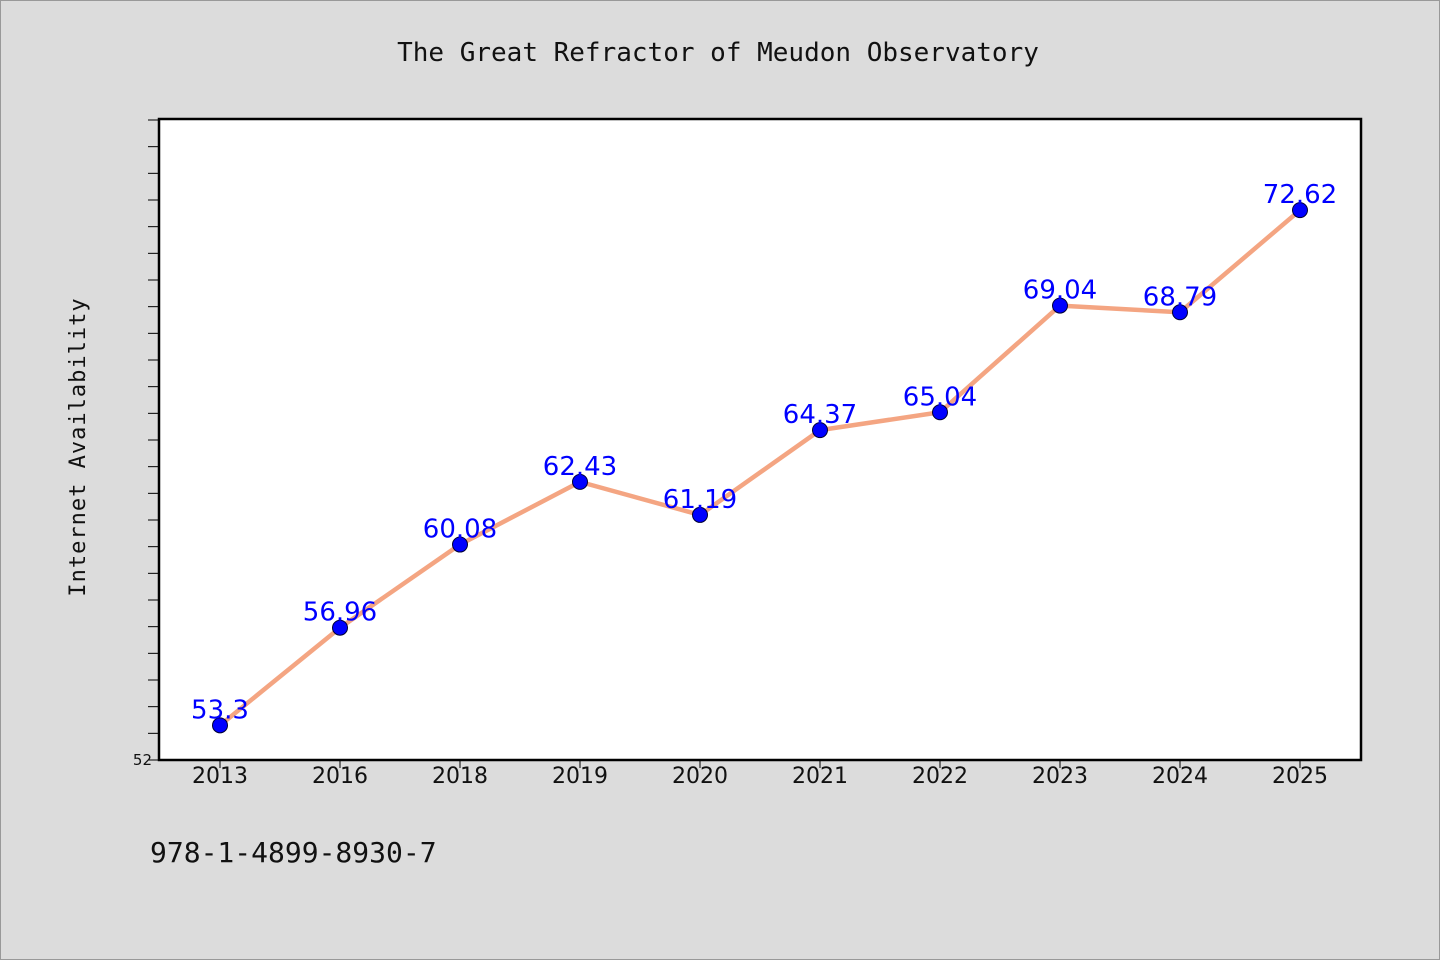  What do you see at coordinates (580, 776) in the screenshot?
I see `x-tick-label: 2019` at bounding box center [580, 776].